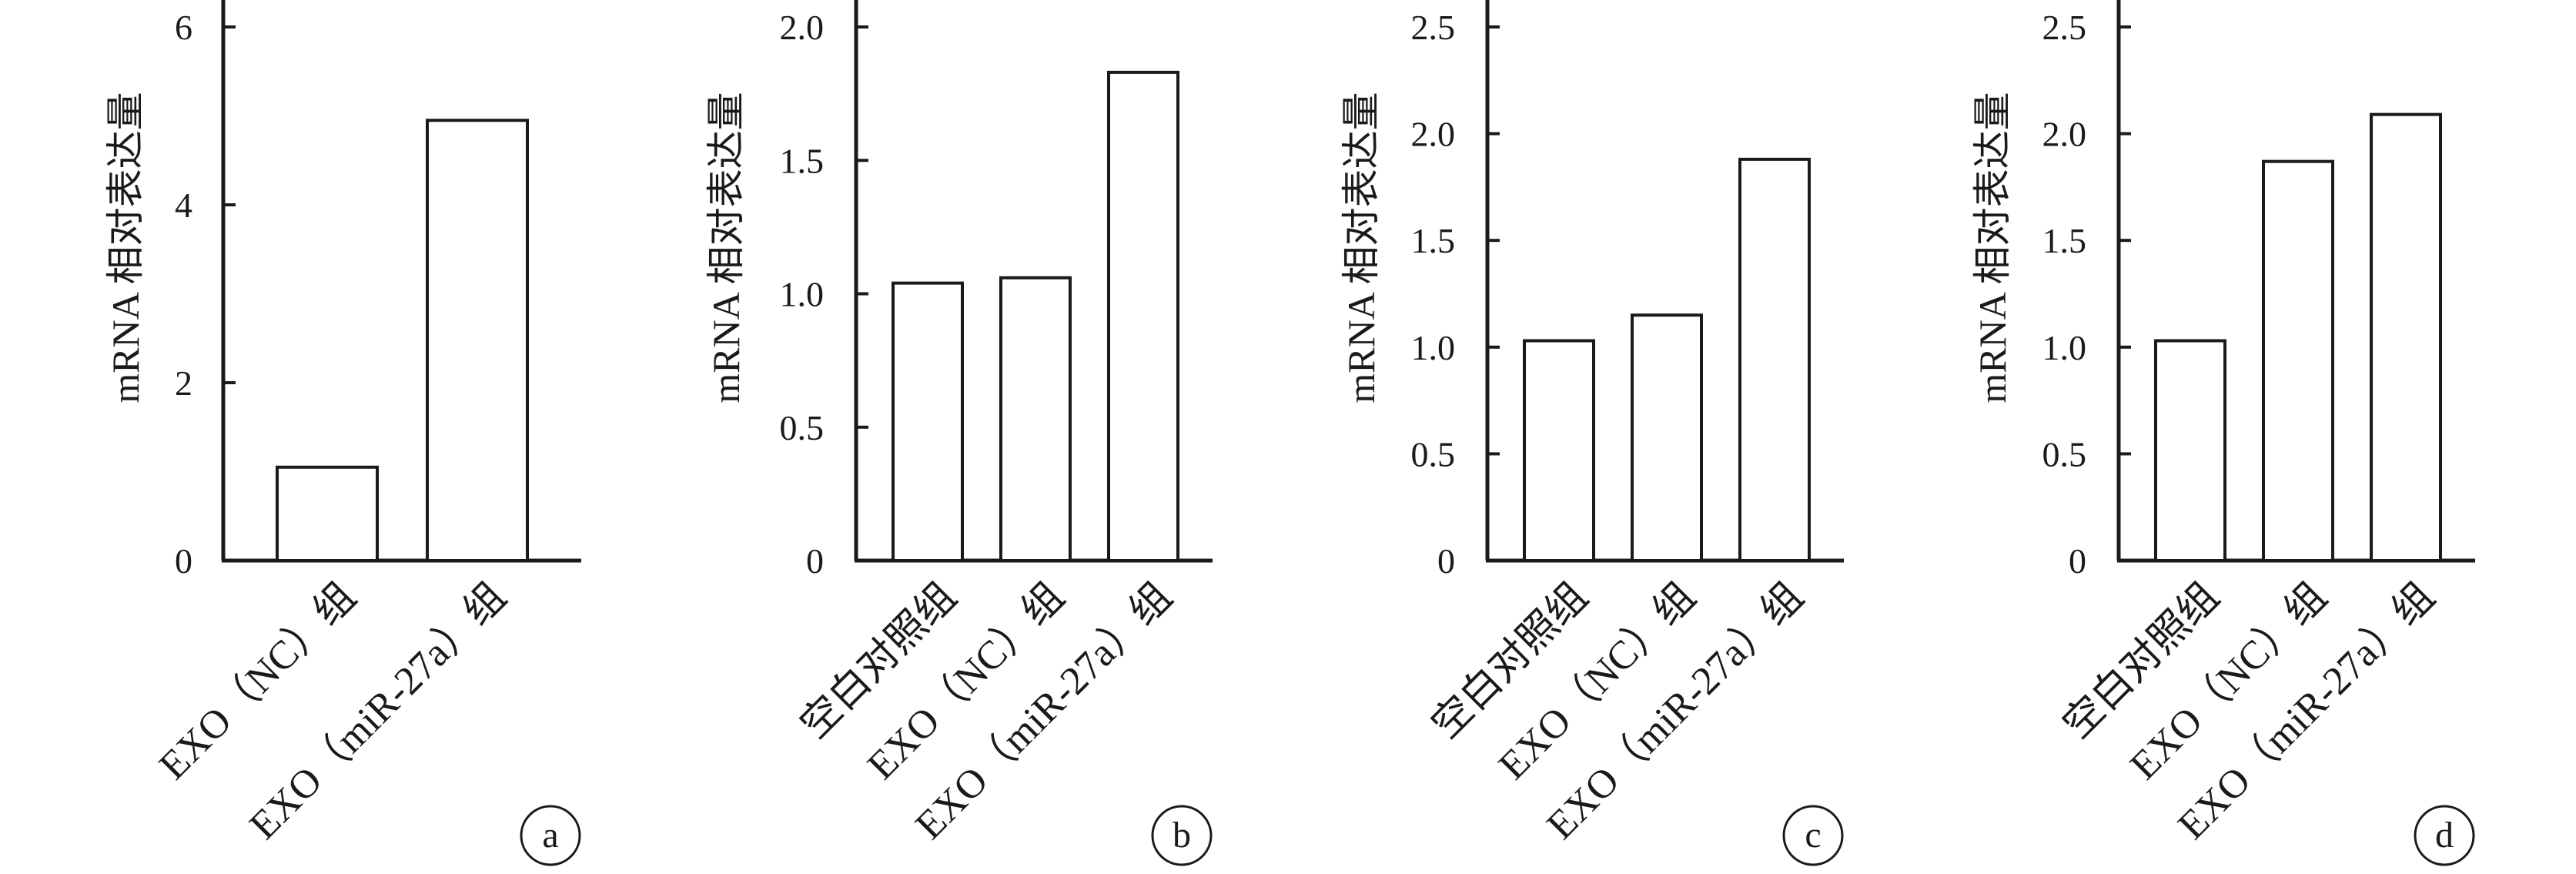  I want to click on panel-letter: d, so click(2445, 835).